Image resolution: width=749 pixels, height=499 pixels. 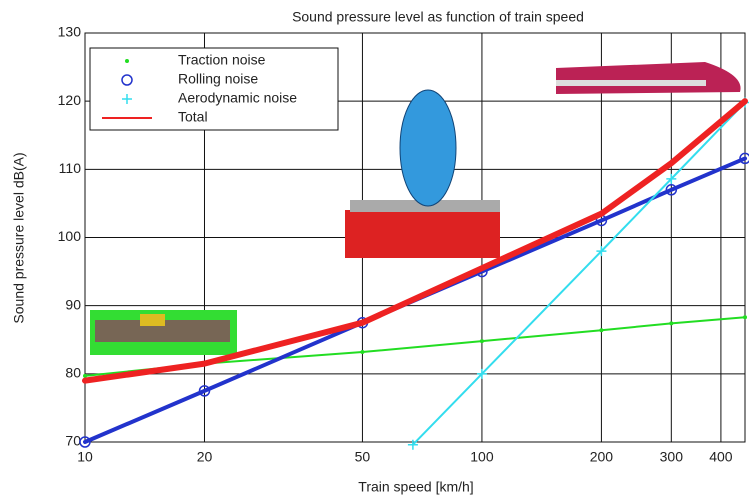 I want to click on y-tick-label: 90, so click(x=73, y=304).